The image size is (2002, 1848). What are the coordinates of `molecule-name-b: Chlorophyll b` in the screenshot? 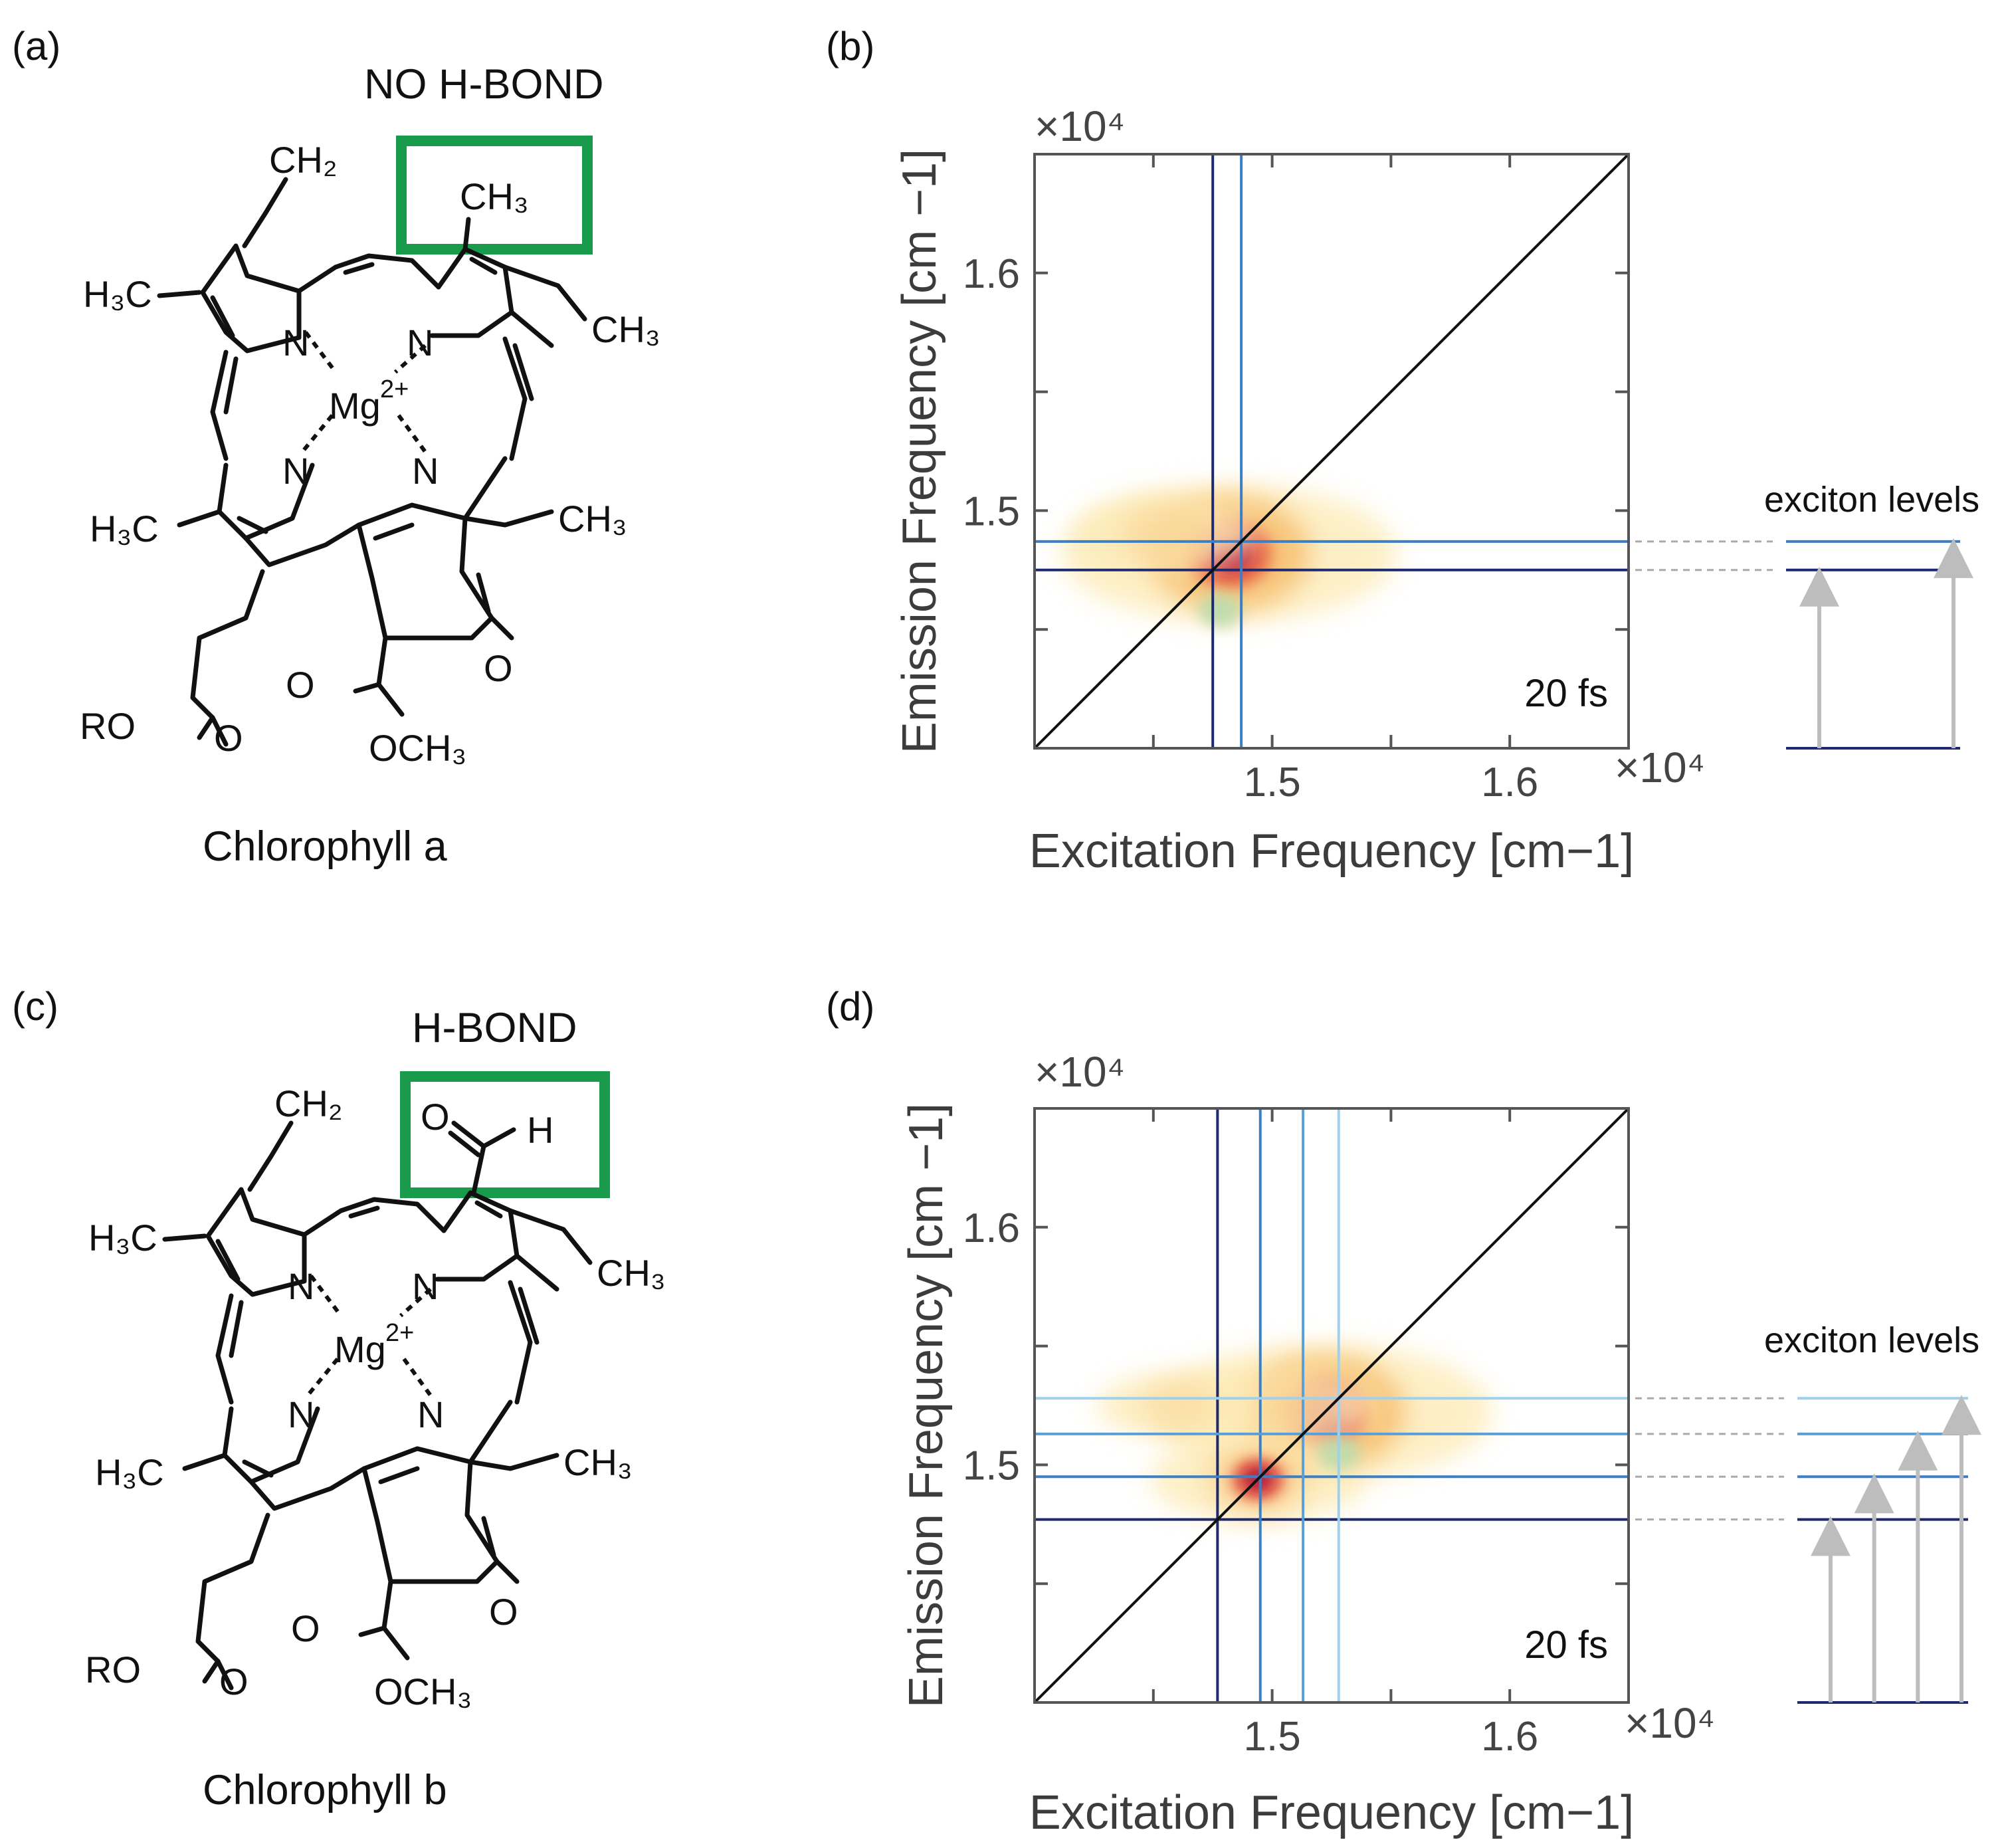 It's located at (325, 1790).